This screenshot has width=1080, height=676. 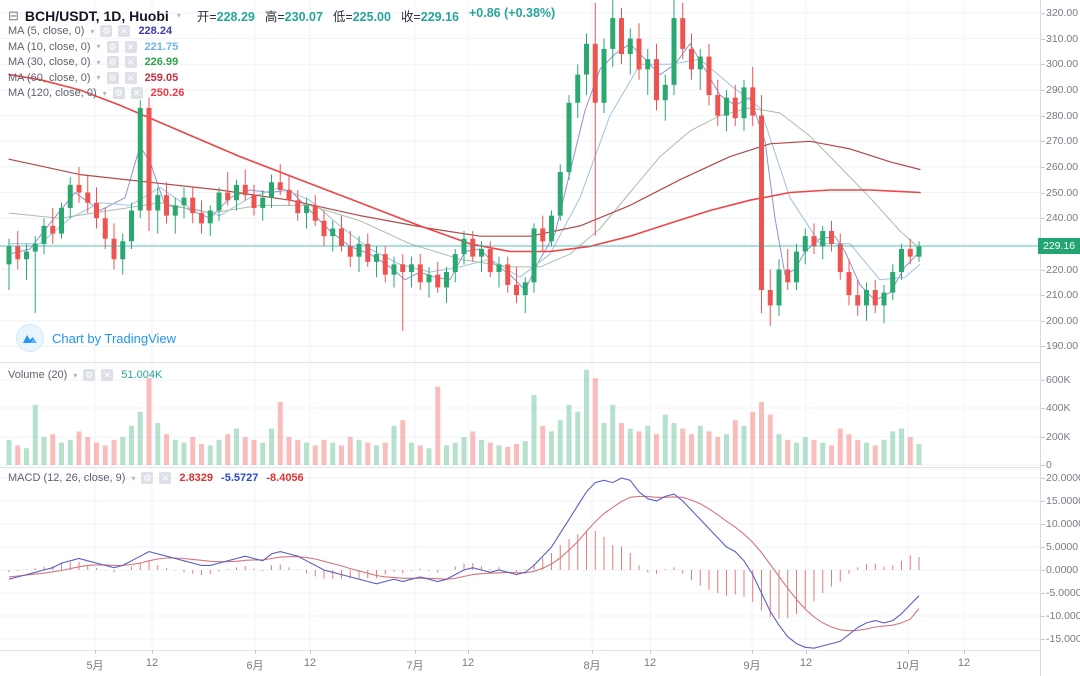 I want to click on volume-legend-value: 51.004K, so click(x=142, y=375).